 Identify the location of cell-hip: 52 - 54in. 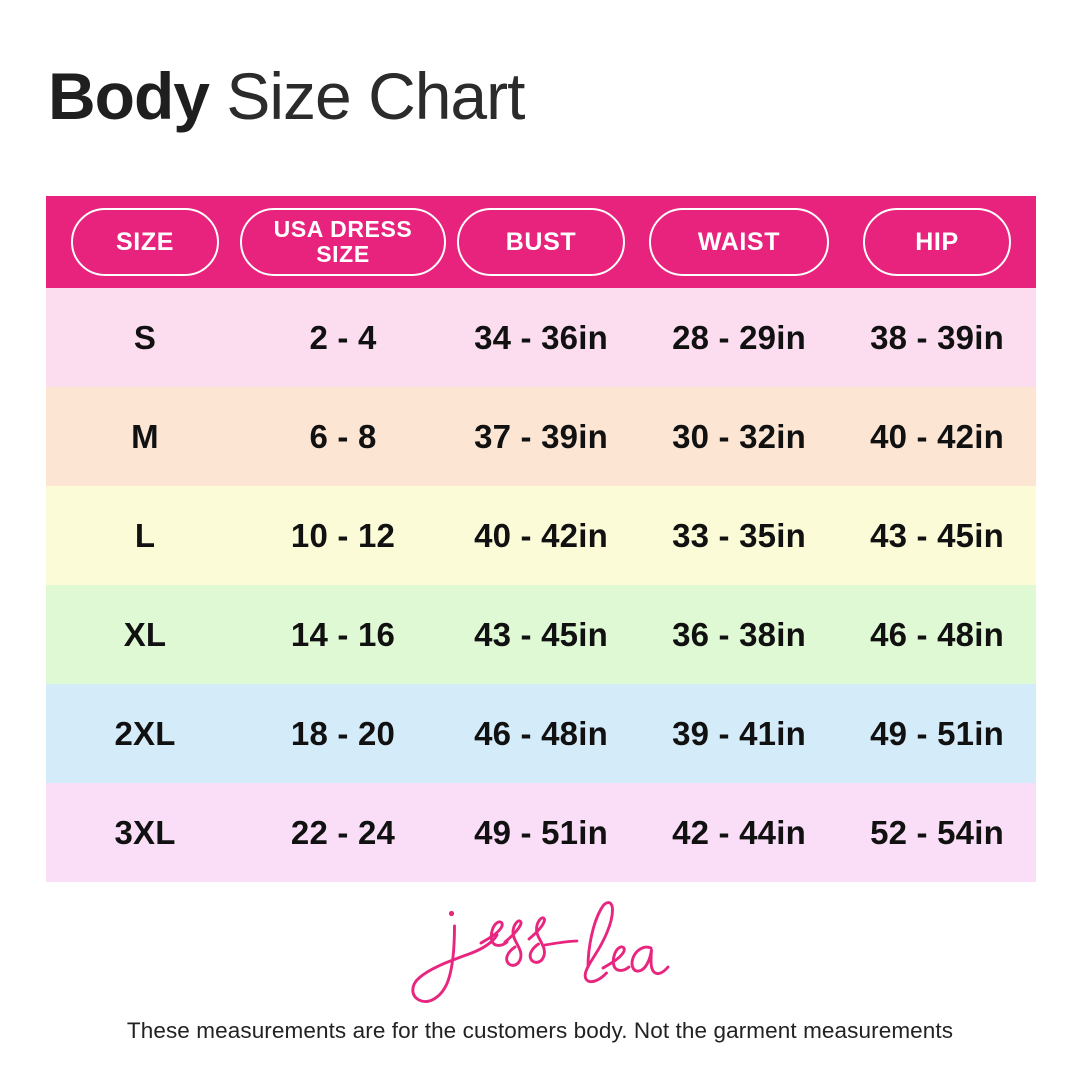
(937, 832).